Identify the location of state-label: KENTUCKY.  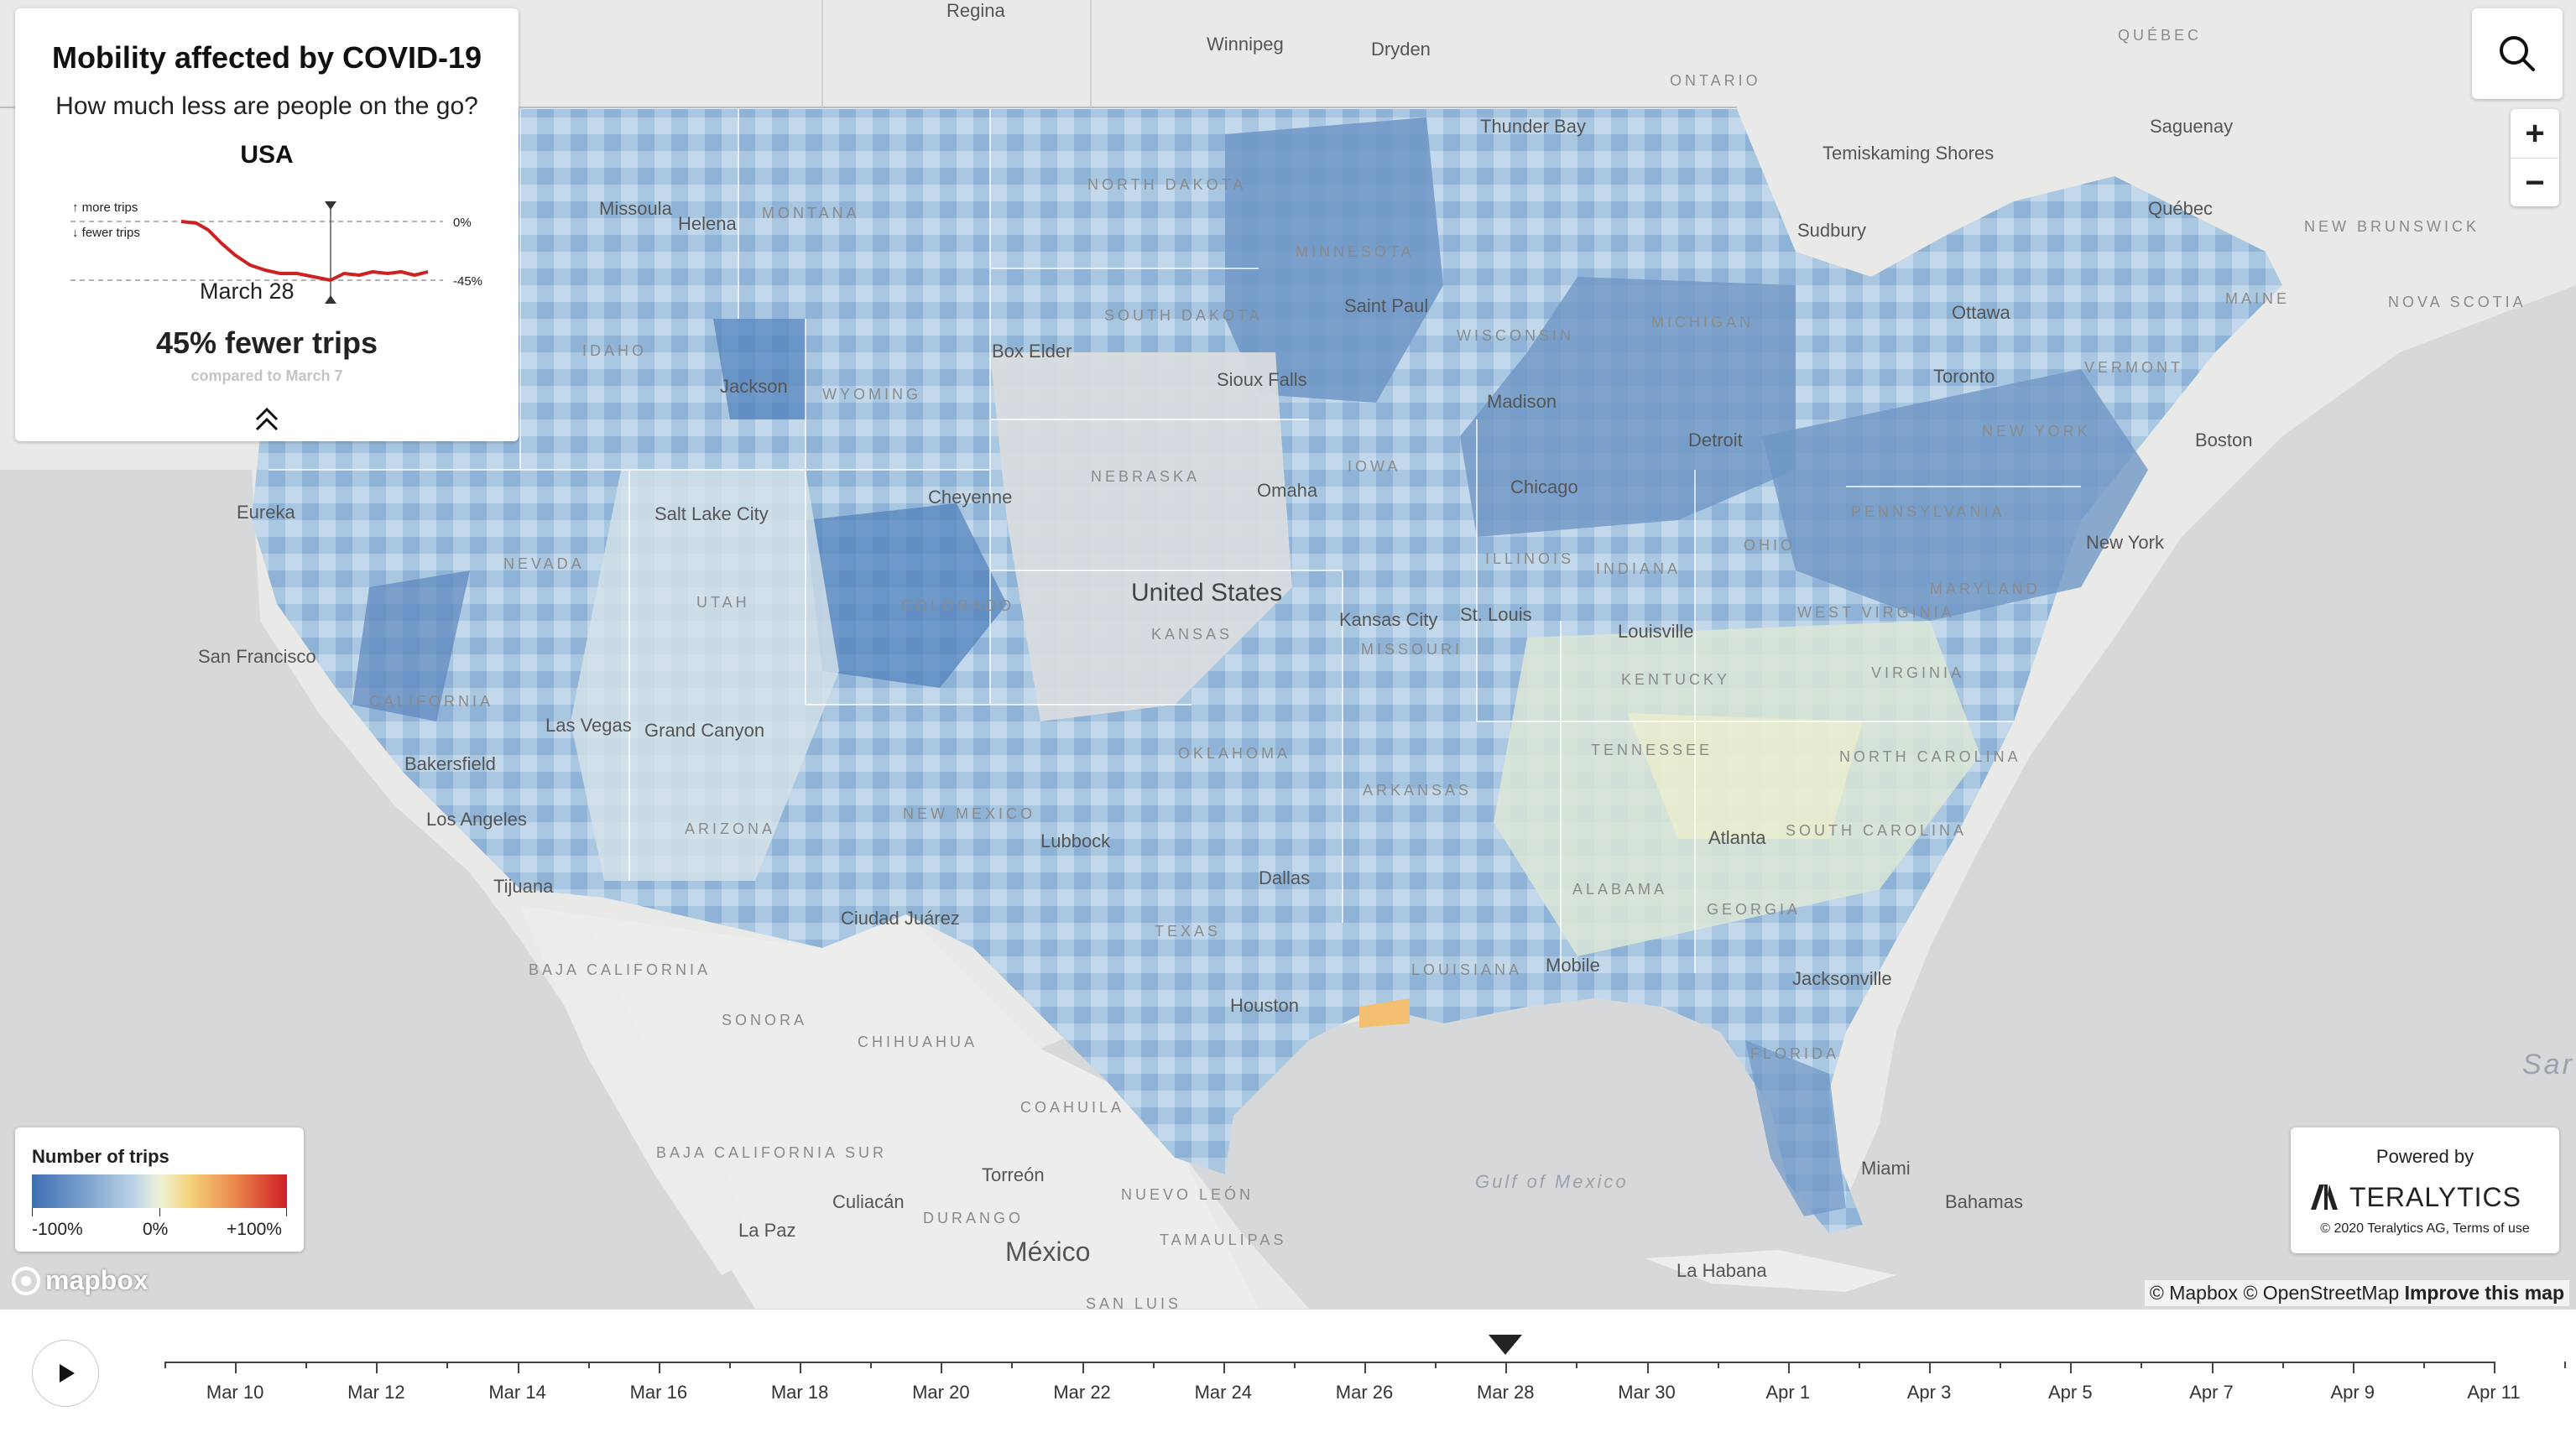
(1676, 679).